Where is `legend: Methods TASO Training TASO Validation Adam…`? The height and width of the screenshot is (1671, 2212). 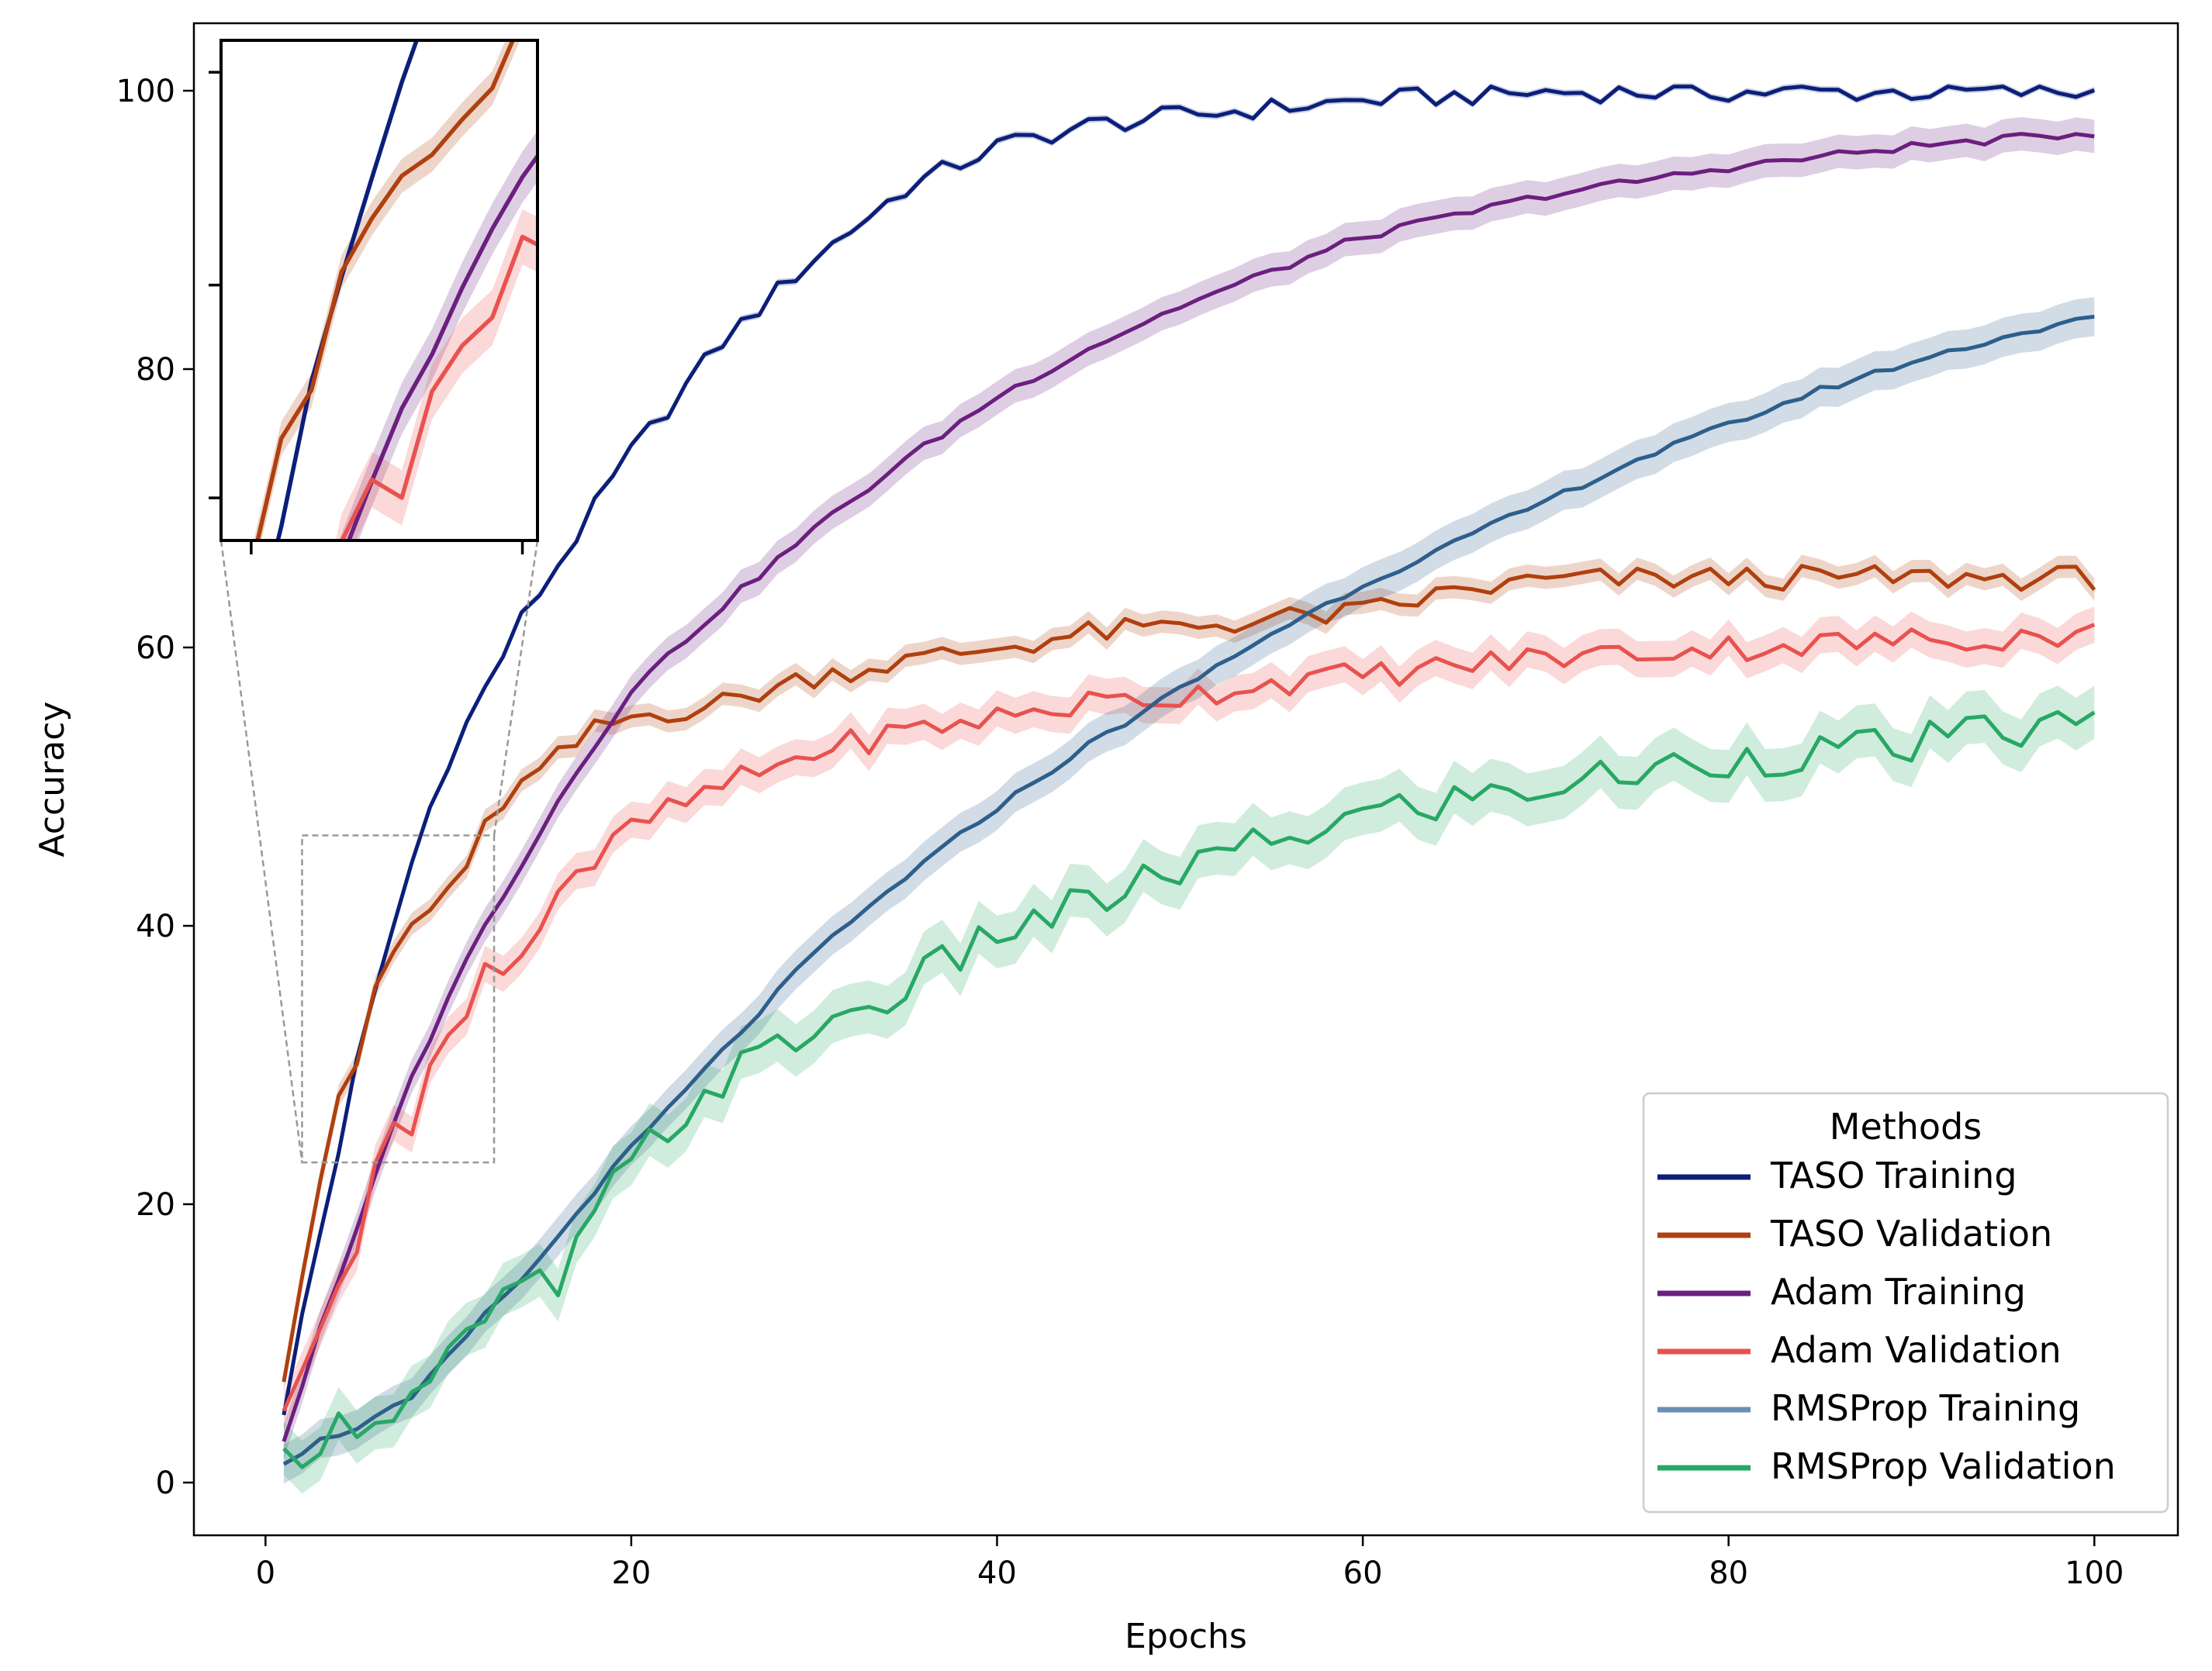
legend: Methods TASO Training TASO Validation Adam… is located at coordinates (1905, 1303).